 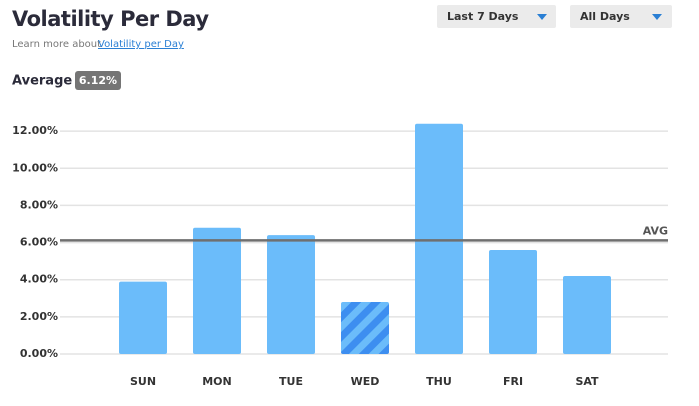 What do you see at coordinates (141, 44) in the screenshot?
I see `learn-more-link: Volatility per Day` at bounding box center [141, 44].